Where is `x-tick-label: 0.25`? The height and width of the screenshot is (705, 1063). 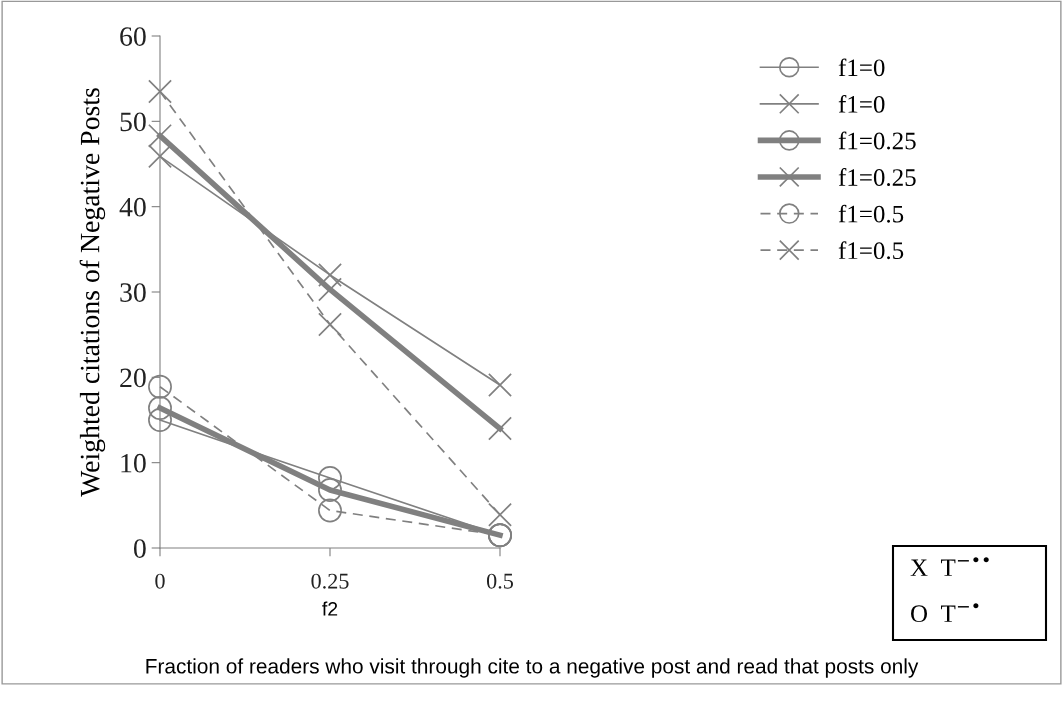 x-tick-label: 0.25 is located at coordinates (330, 581).